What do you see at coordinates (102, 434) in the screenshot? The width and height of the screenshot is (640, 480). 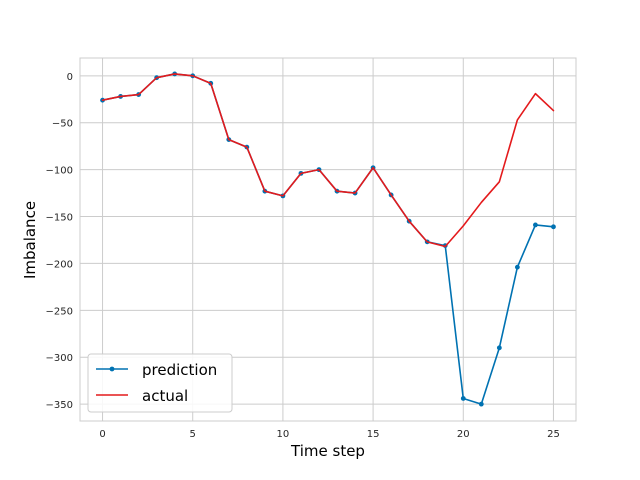 I see `x-tick-label: 0` at bounding box center [102, 434].